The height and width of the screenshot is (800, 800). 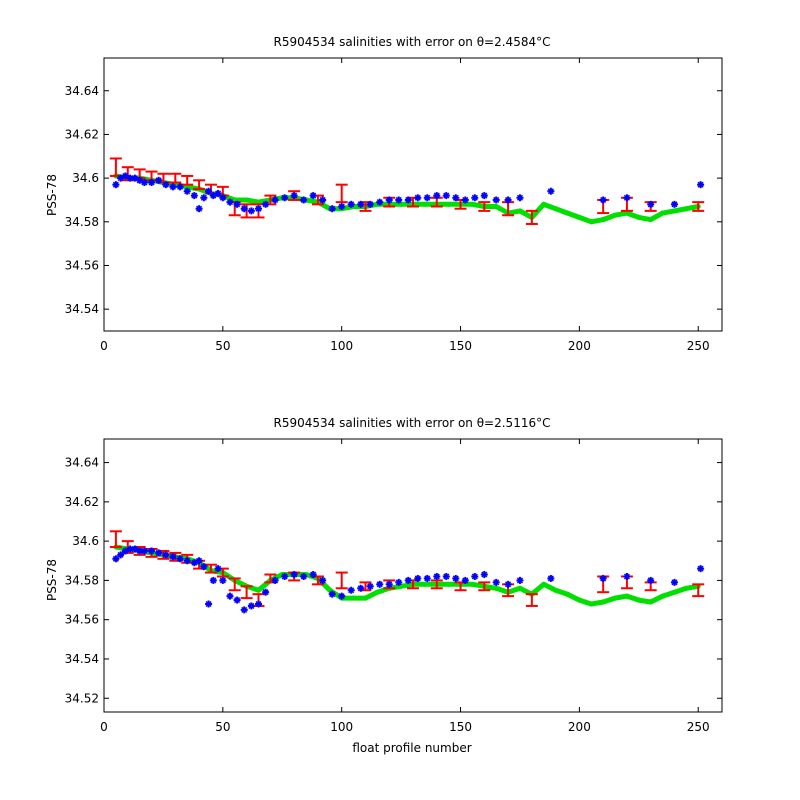 I want to click on x-tick-label: 50, so click(x=222, y=727).